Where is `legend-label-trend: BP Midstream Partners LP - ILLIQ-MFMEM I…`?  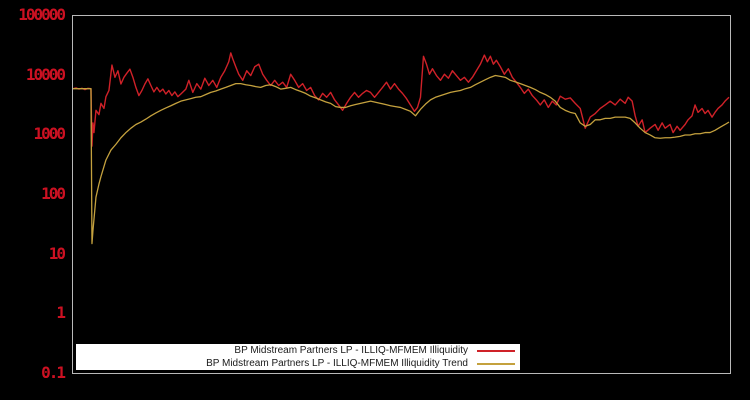
legend-label-trend: BP Midstream Partners LP - ILLIQ-MFMEM I… is located at coordinates (337, 363).